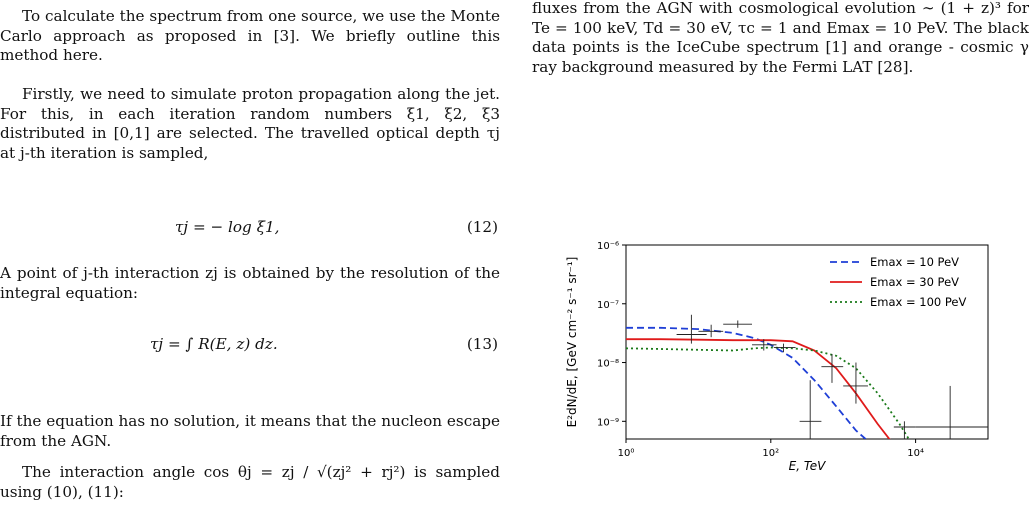 The width and height of the screenshot is (1029, 529). I want to click on legend: Emax = 10 PeV Emax = 30 PeV Emax = 100 PeV, so click(898, 282).